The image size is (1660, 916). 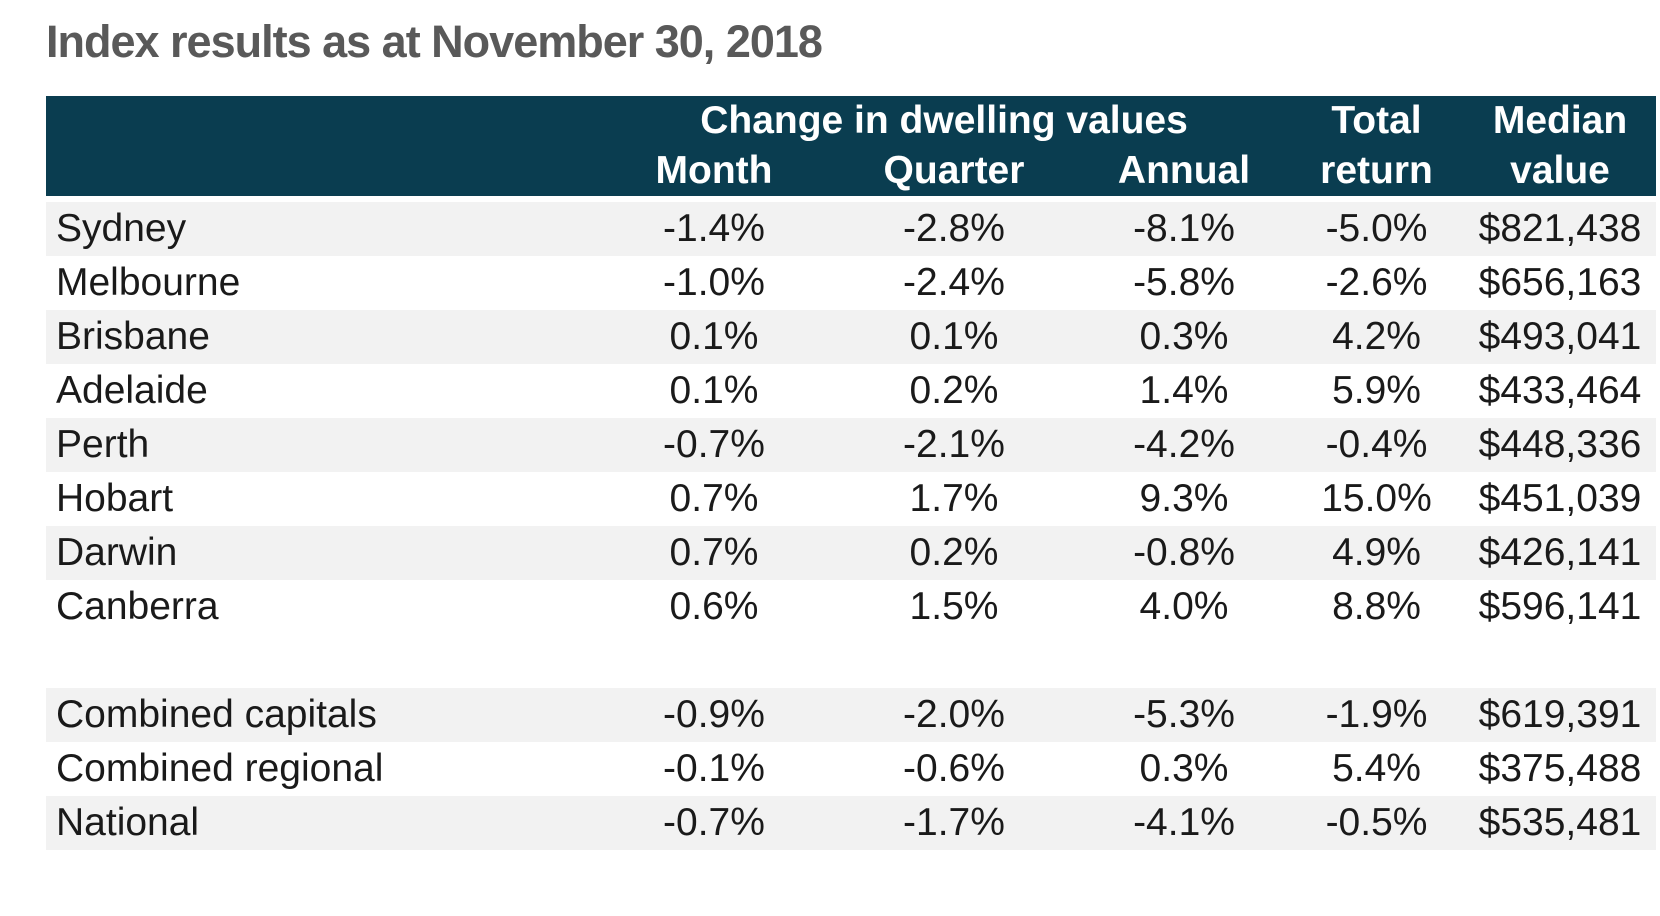 What do you see at coordinates (1184, 714) in the screenshot?
I see `annual-value: -5.3%` at bounding box center [1184, 714].